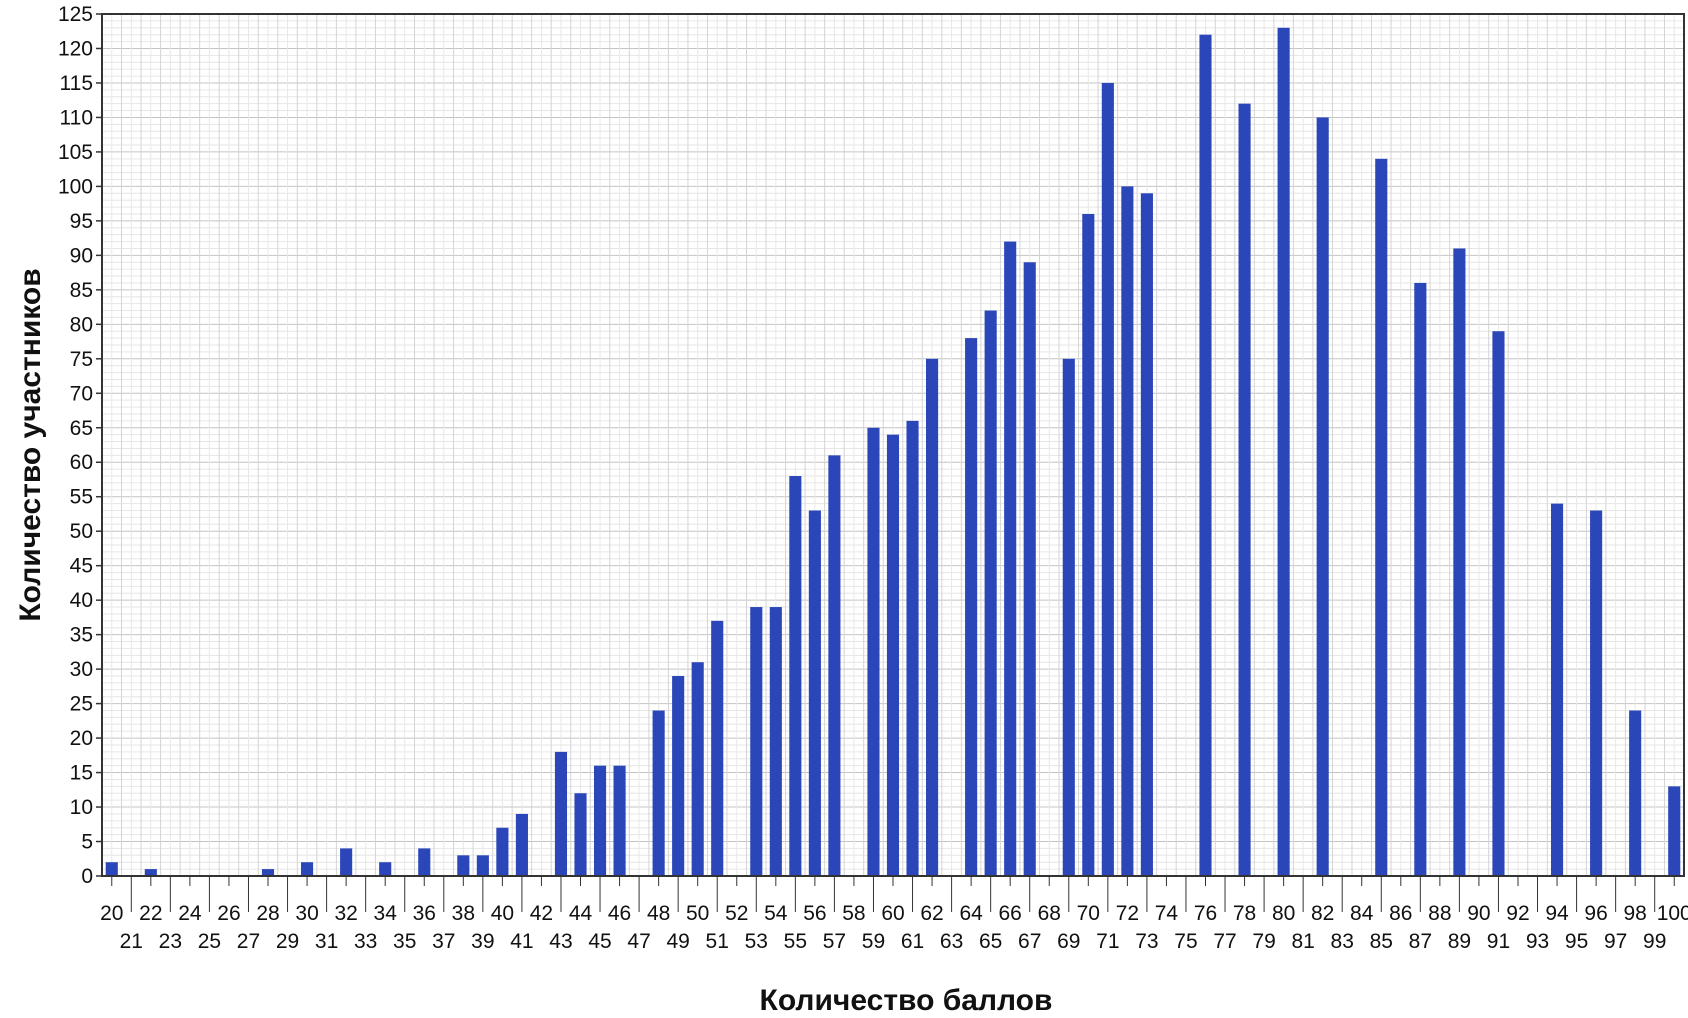 This screenshot has width=1688, height=1018. What do you see at coordinates (1049, 913) in the screenshot?
I see `x-tick-label: 68` at bounding box center [1049, 913].